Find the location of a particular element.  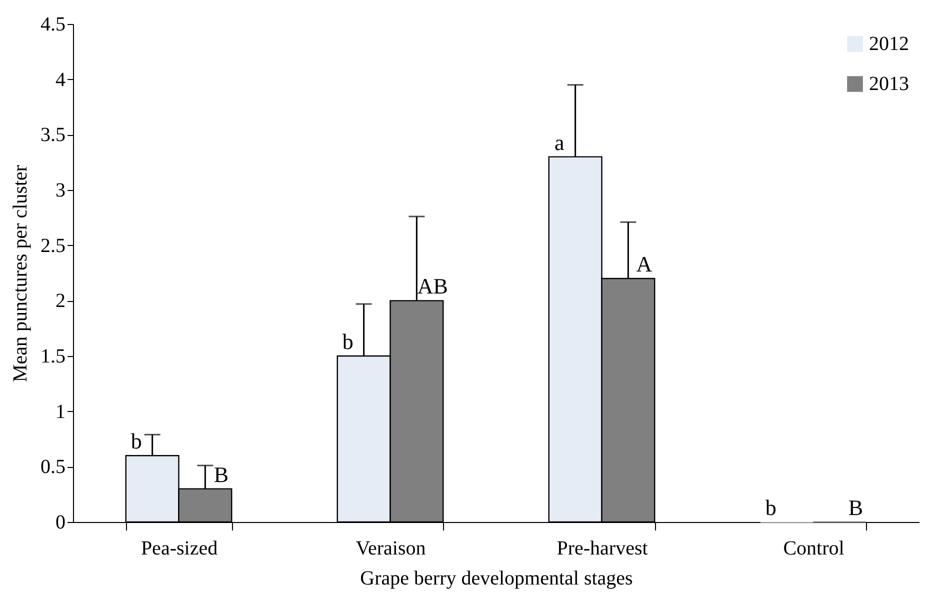

x-tick-label: Pre-harvest is located at coordinates (602, 549).